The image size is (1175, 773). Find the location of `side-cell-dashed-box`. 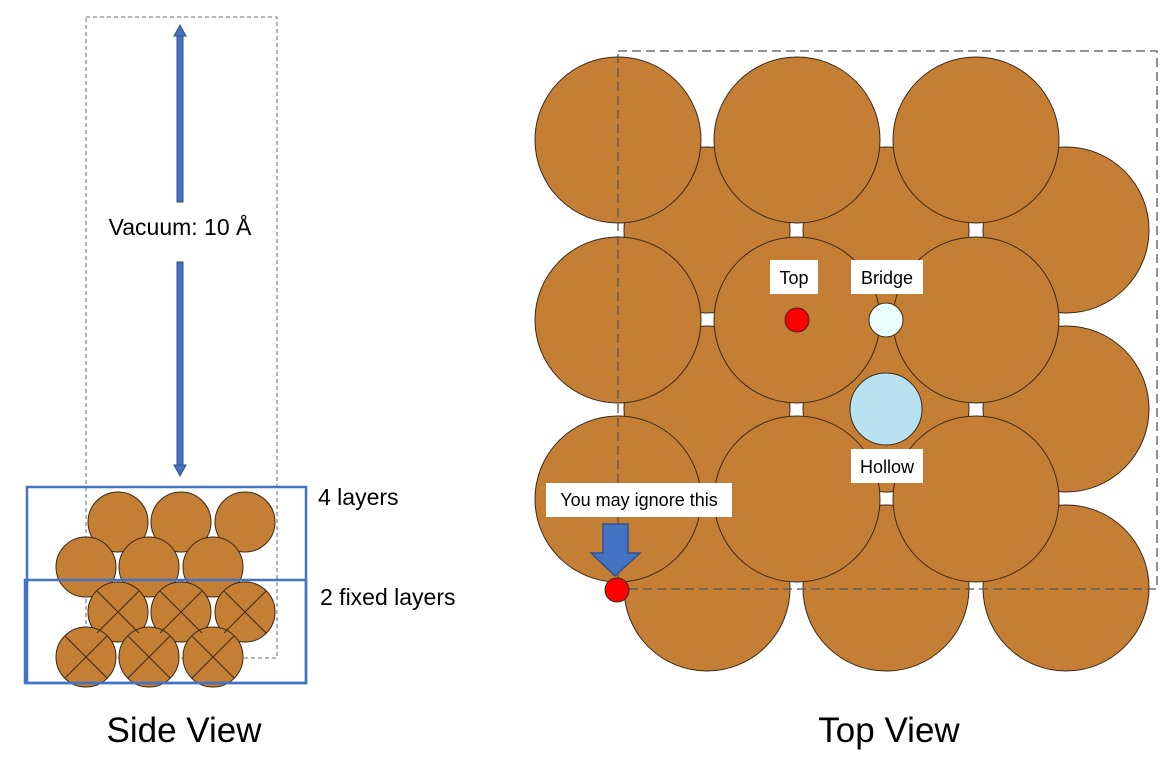

side-cell-dashed-box is located at coordinates (181, 337).